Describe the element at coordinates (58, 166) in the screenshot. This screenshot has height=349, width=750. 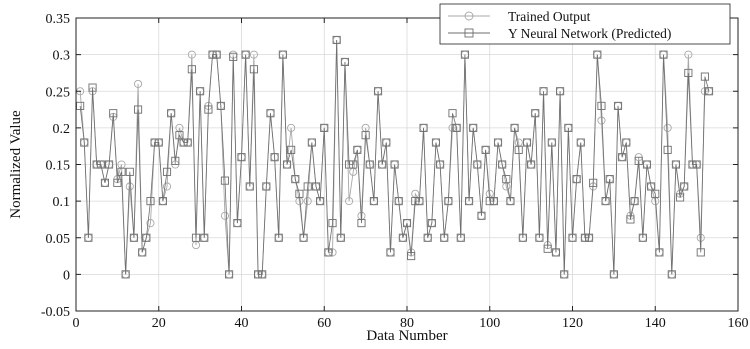
I see `y-tick-label: 0.15` at that location.